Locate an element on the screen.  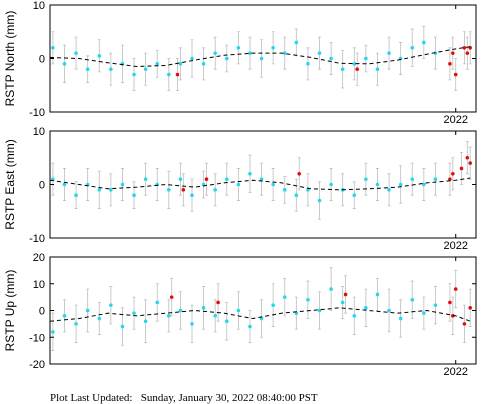
y-axis-label: RSTP East (mm) is located at coordinates (10, 184).